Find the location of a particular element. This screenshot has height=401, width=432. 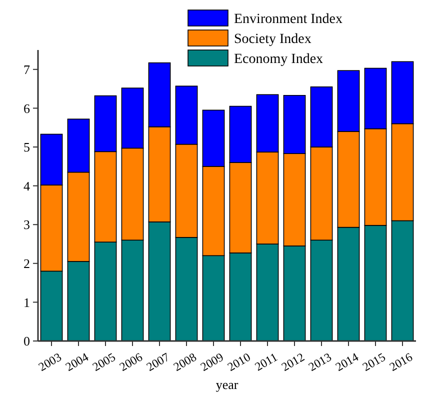

y-tick-label: 3 is located at coordinates (27, 224).